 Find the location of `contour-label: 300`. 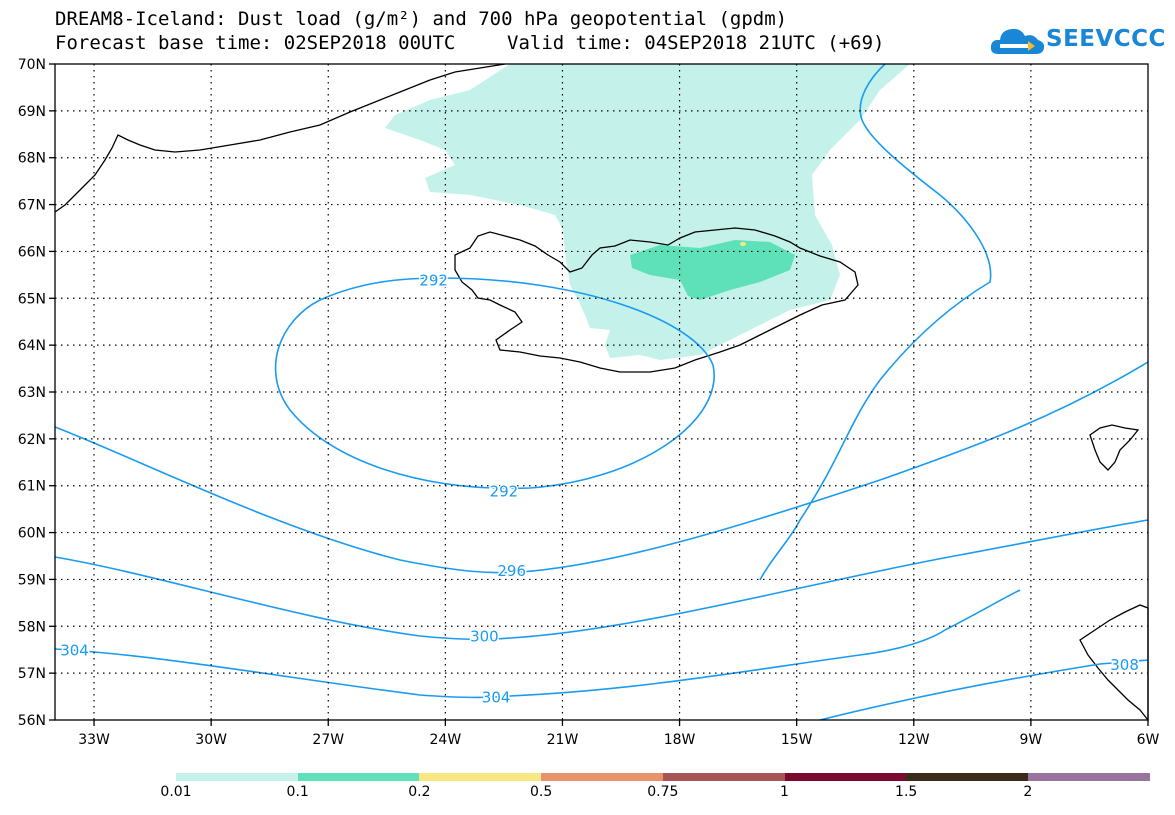

contour-label: 300 is located at coordinates (484, 637).